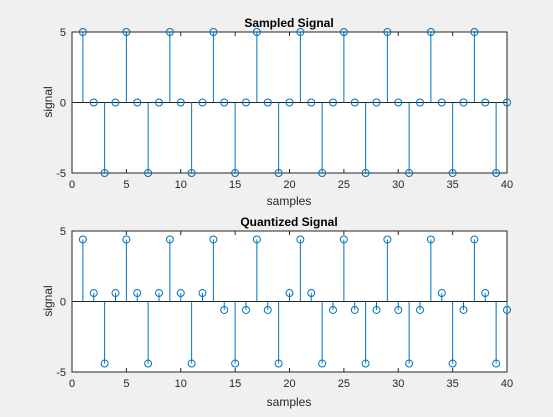  I want to click on sampled-signal-xtick-label: 0, so click(72, 185).